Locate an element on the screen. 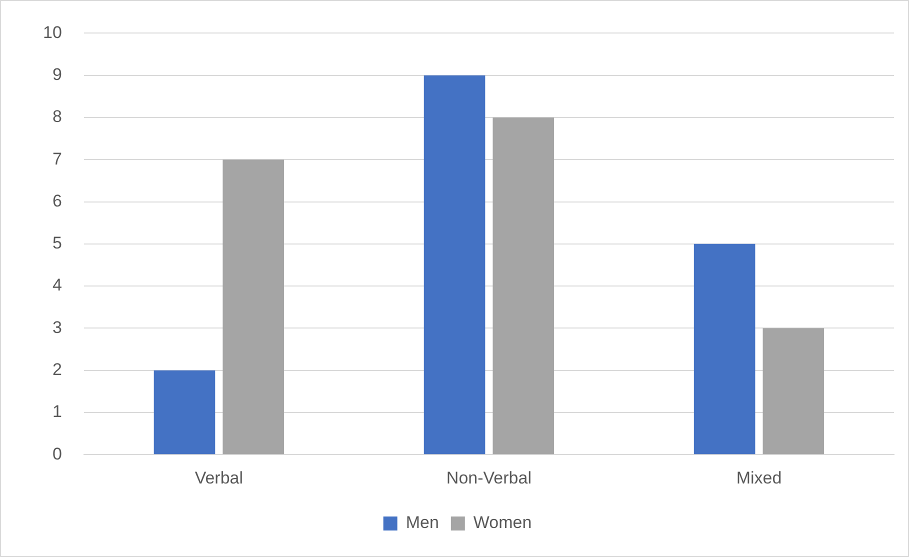 The image size is (909, 557). y-tick-label: 0 is located at coordinates (57, 454).